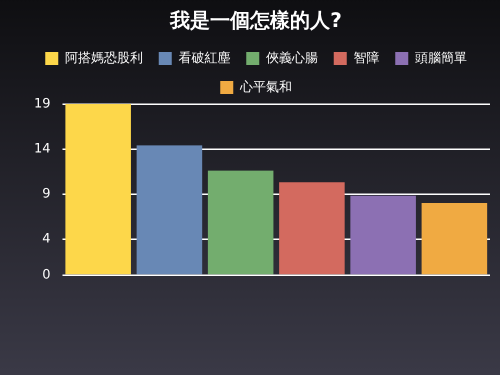  I want to click on legend-label: 頭腦簡單, so click(440, 58).